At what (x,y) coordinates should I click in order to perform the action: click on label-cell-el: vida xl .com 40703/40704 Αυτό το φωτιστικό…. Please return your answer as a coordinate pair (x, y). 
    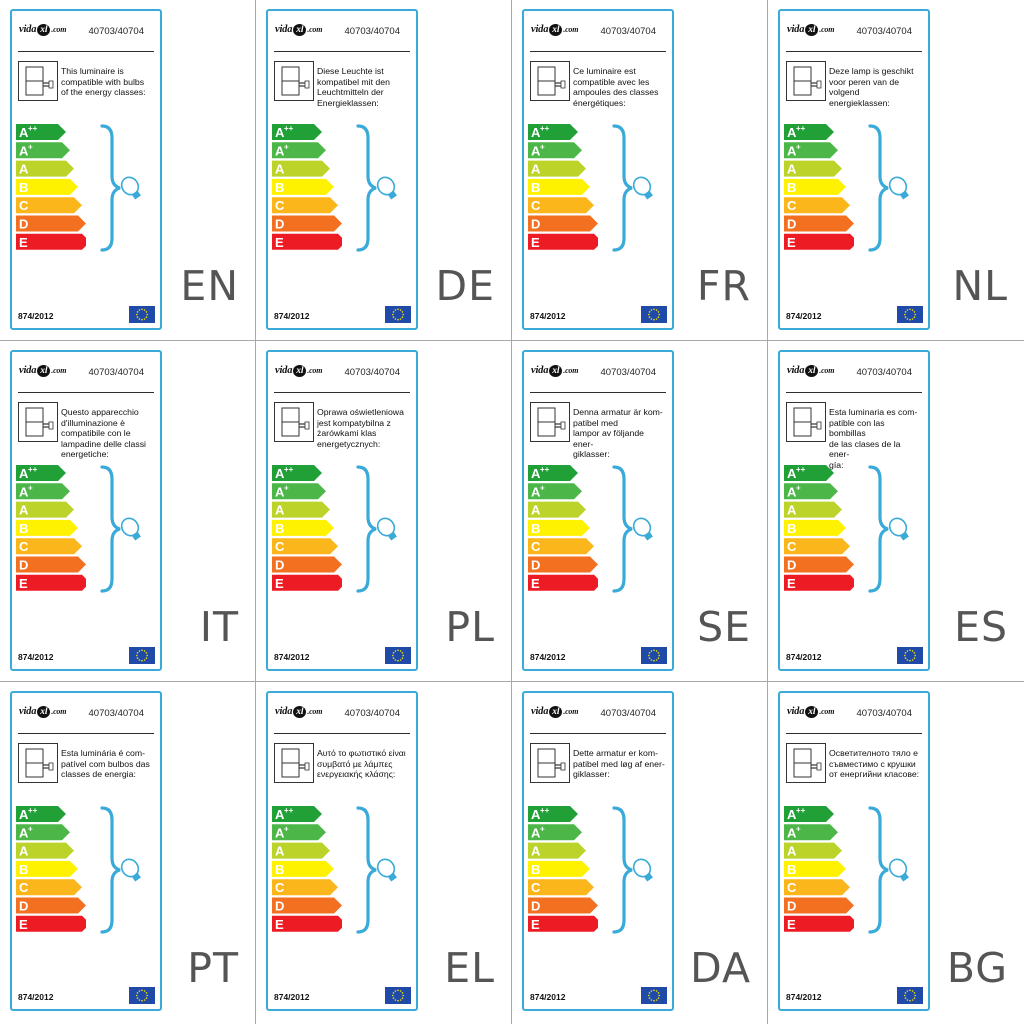
    Looking at the image, I should click on (384, 853).